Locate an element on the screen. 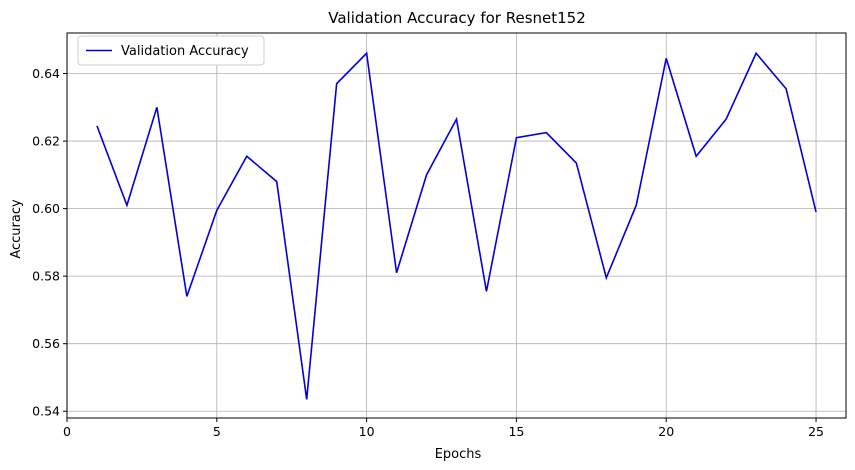 The image size is (855, 470). x-tick-label: 5 is located at coordinates (217, 431).